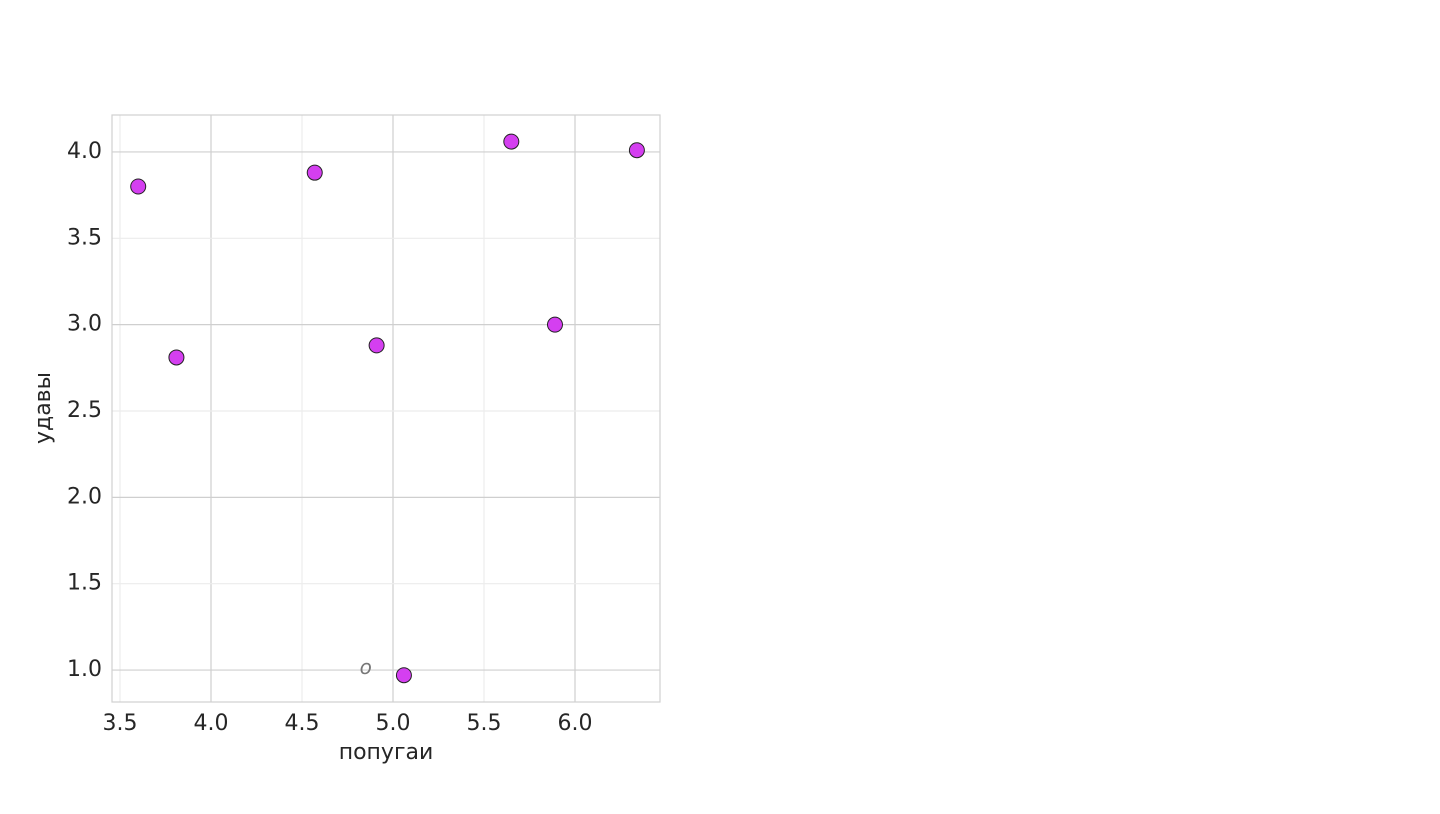  Describe the element at coordinates (366, 667) in the screenshot. I see `annotation: o` at that location.